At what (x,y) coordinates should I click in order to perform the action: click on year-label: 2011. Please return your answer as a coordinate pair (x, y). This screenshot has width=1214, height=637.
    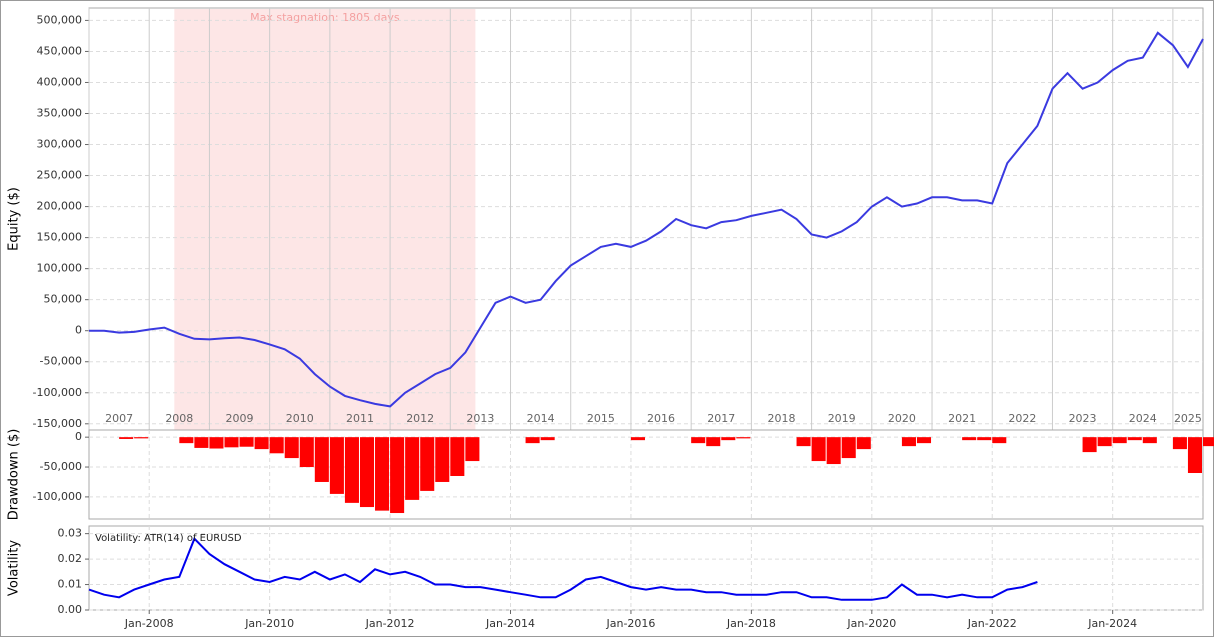
    Looking at the image, I should click on (360, 418).